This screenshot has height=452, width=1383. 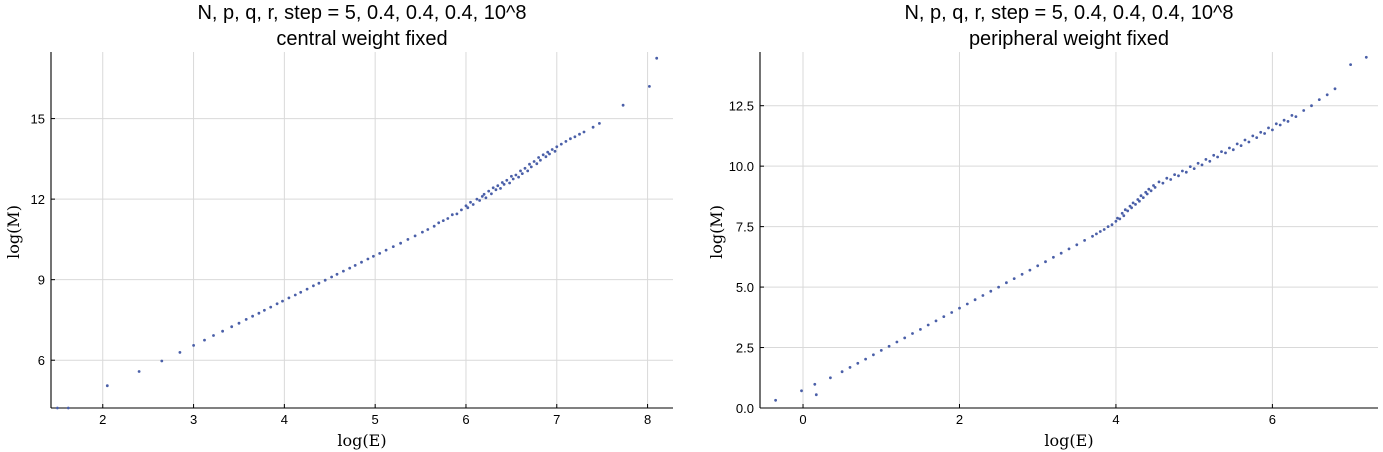 I want to click on x-tick-label: 7, so click(x=556, y=419).